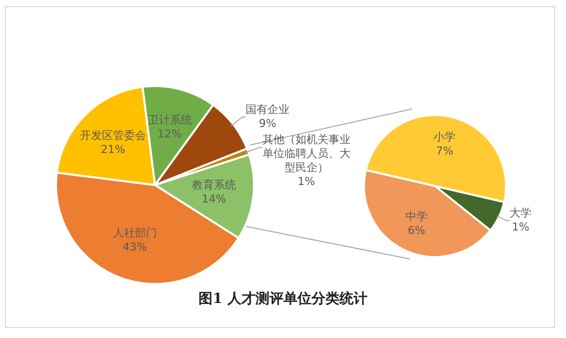 The image size is (566, 338). I want to click on data-label: 7%, so click(445, 151).